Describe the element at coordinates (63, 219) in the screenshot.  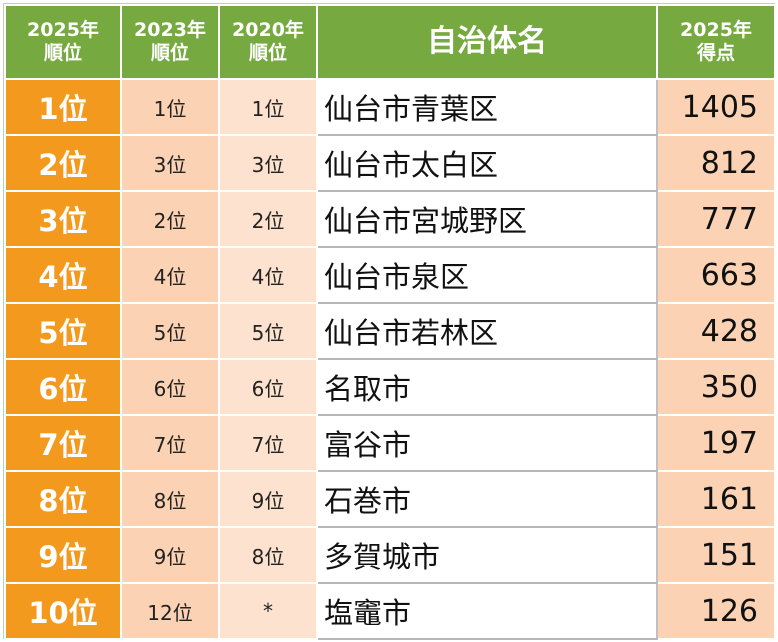
I see `rank-2025-cell: 3位` at that location.